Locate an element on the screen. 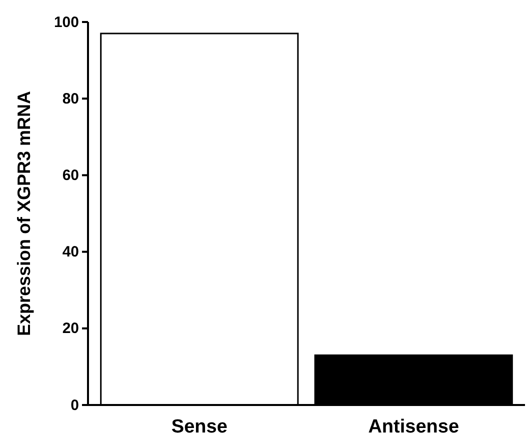 The height and width of the screenshot is (438, 528). y-tick-label: 20 is located at coordinates (70, 329).